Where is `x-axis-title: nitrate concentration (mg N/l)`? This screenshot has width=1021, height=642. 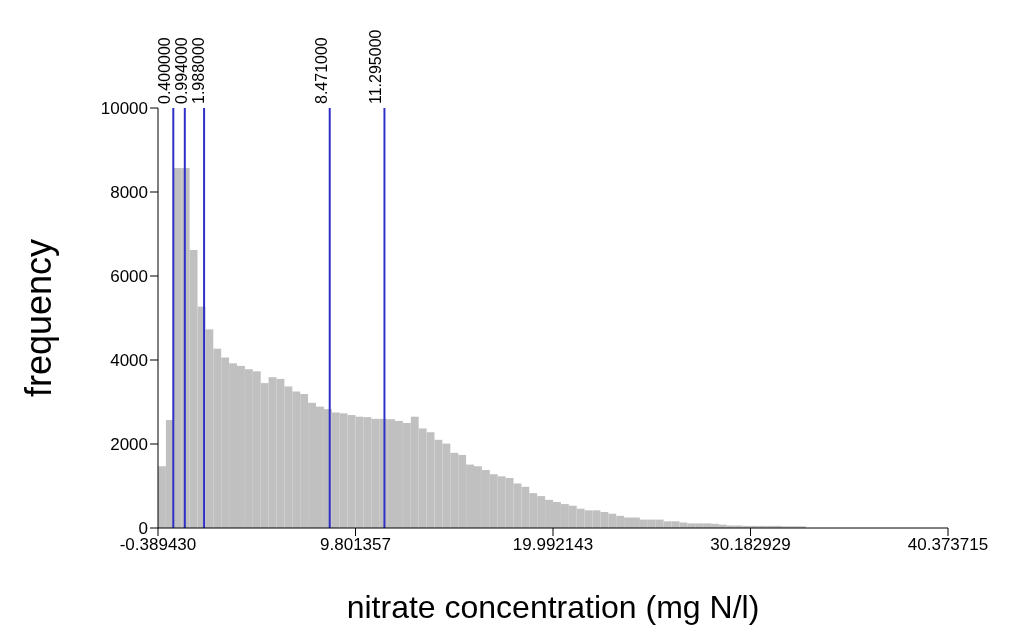
x-axis-title: nitrate concentration (mg N/l) is located at coordinates (553, 607).